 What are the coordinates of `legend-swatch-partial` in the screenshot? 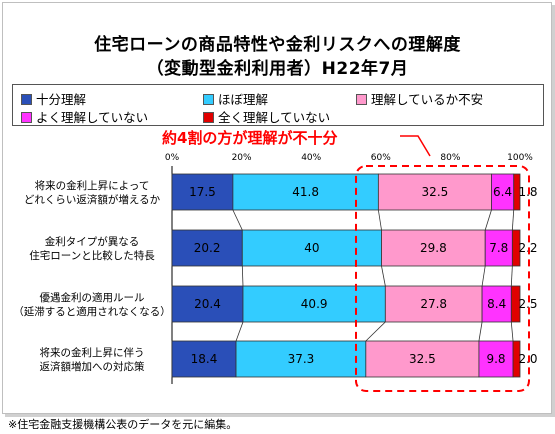 It's located at (361, 99).